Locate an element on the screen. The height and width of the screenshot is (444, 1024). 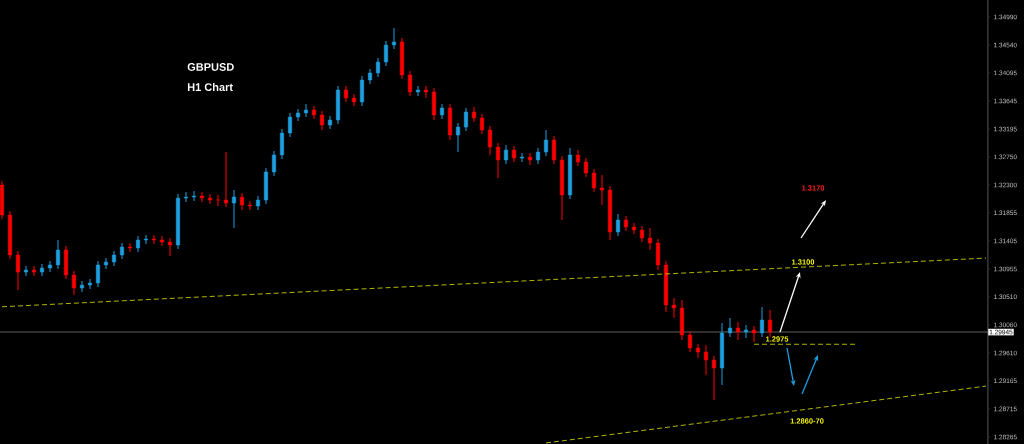
text: H1 Chart is located at coordinates (210, 87).